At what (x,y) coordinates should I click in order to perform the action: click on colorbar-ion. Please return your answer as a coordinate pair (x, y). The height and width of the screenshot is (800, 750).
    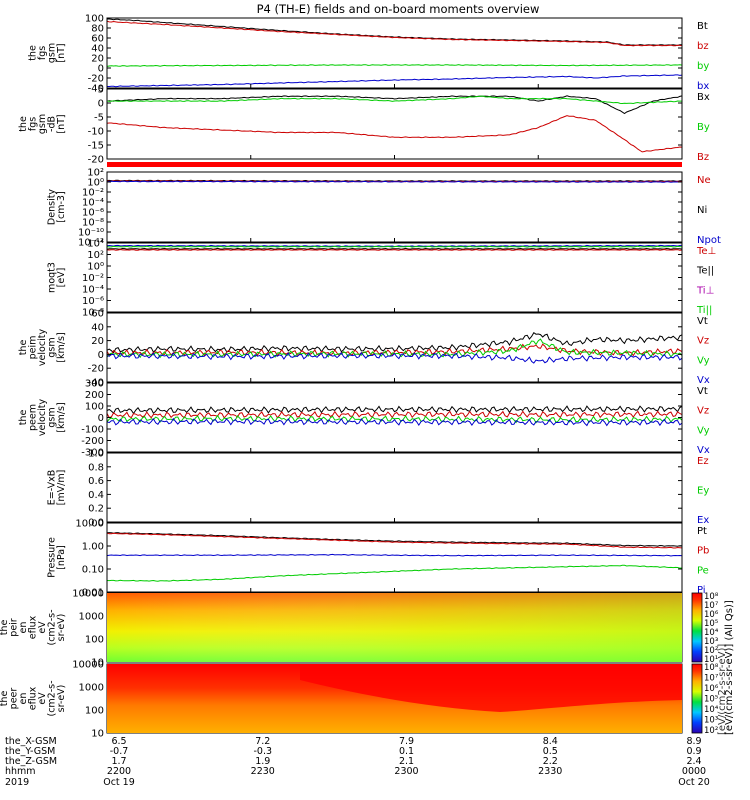
    Looking at the image, I should click on (697, 627).